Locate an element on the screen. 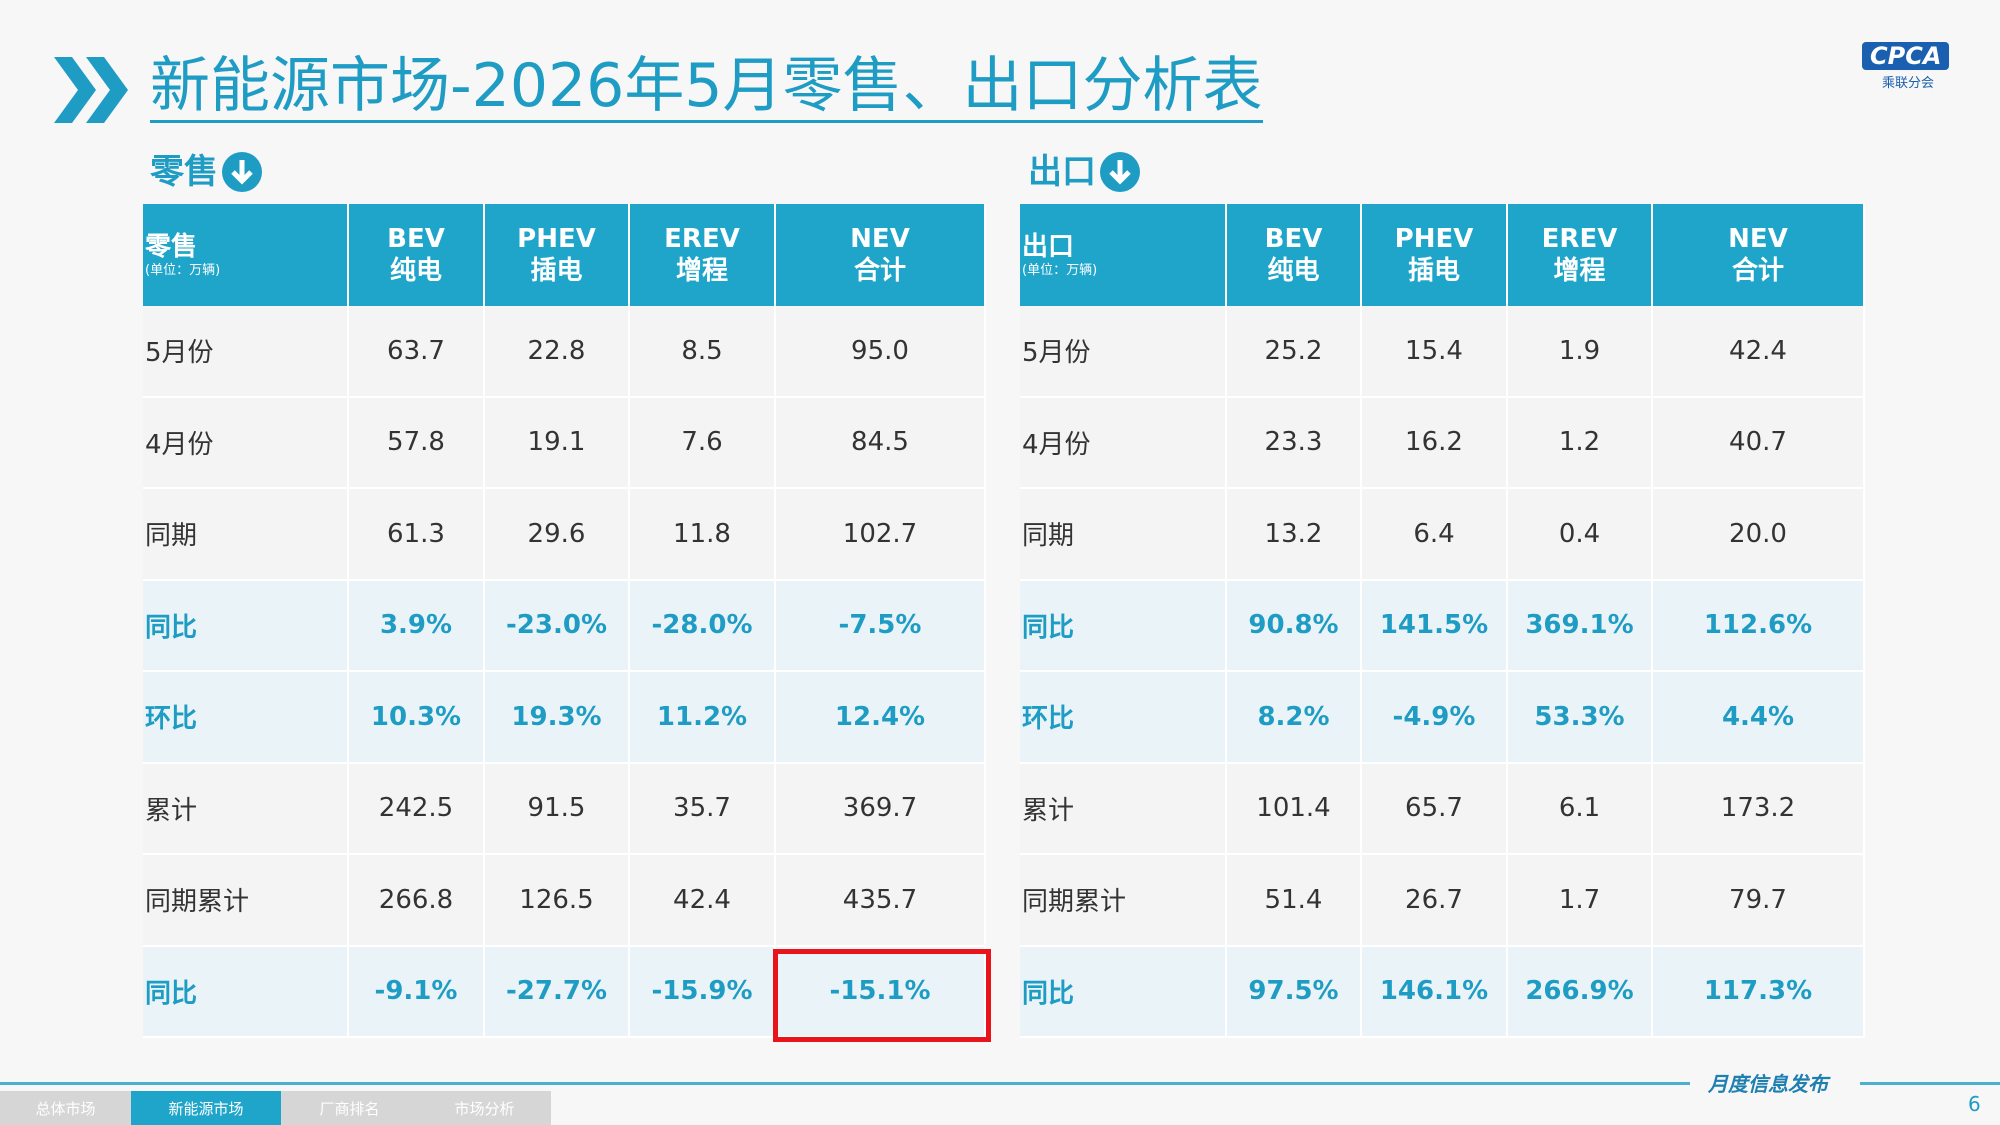  table-cell: 266.8 is located at coordinates (417, 901).